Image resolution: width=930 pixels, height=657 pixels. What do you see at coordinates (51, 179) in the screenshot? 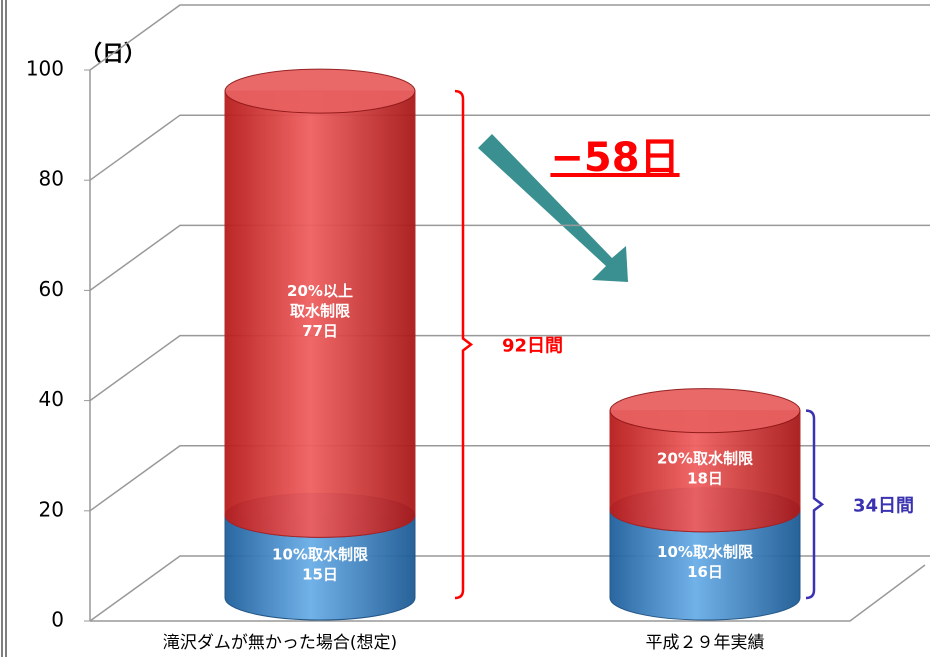
I see `y-tick-label: 80` at bounding box center [51, 179].